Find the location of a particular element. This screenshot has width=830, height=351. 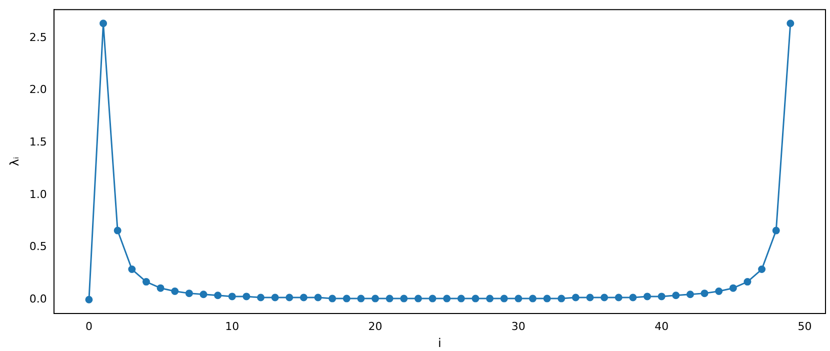

y-axis-title: λᵢ is located at coordinates (14, 161).